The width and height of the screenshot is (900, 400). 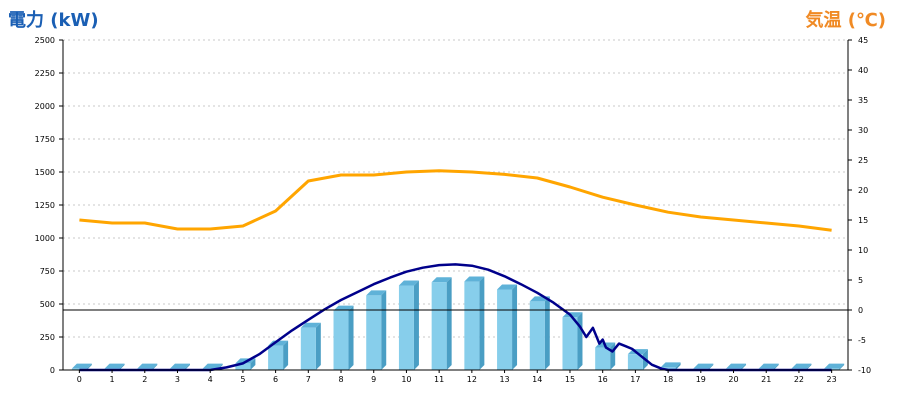 I want to click on right-tick-label: 45, so click(x=863, y=40).